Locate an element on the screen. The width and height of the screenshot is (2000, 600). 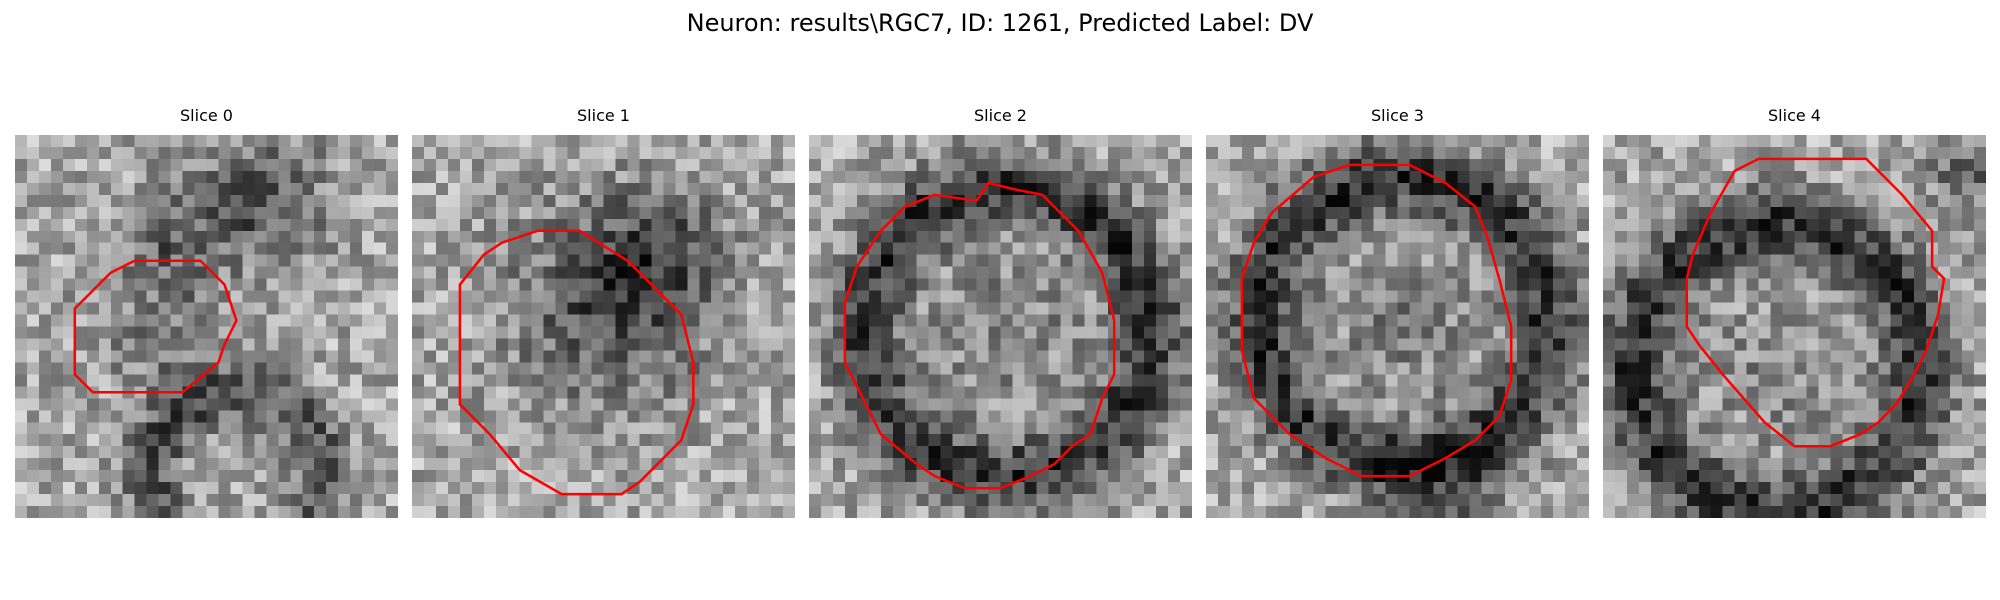
slice-panel-2: Slice 2 is located at coordinates (1000, 311).